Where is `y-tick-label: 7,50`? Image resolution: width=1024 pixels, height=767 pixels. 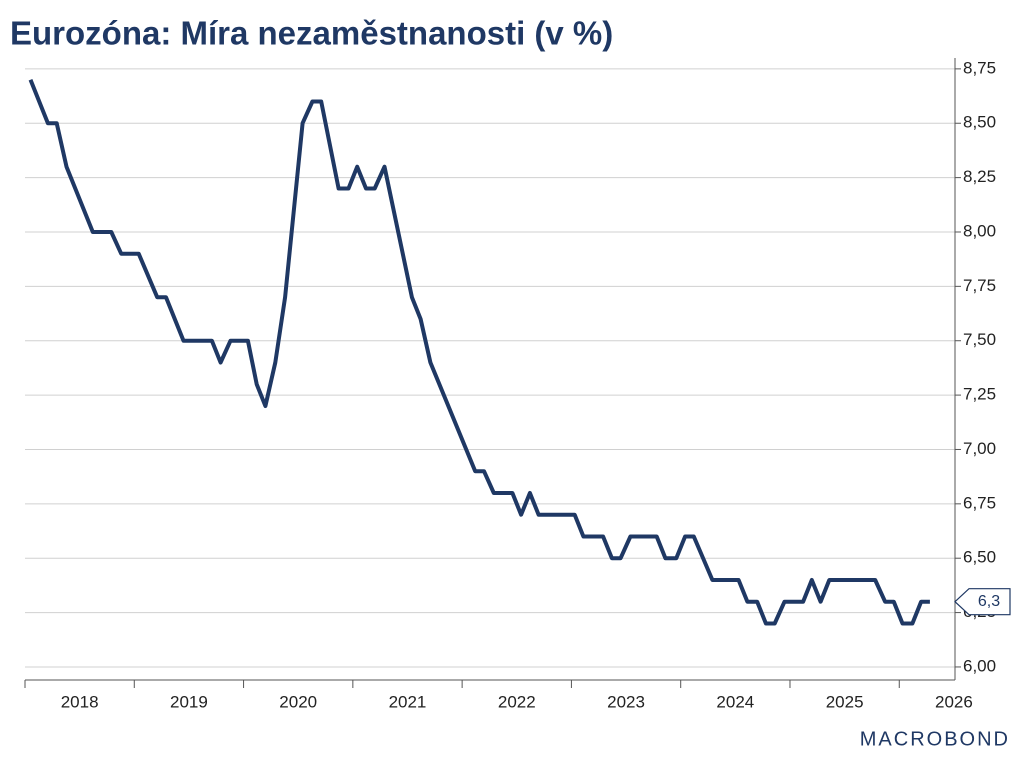 y-tick-label: 7,50 is located at coordinates (979, 339).